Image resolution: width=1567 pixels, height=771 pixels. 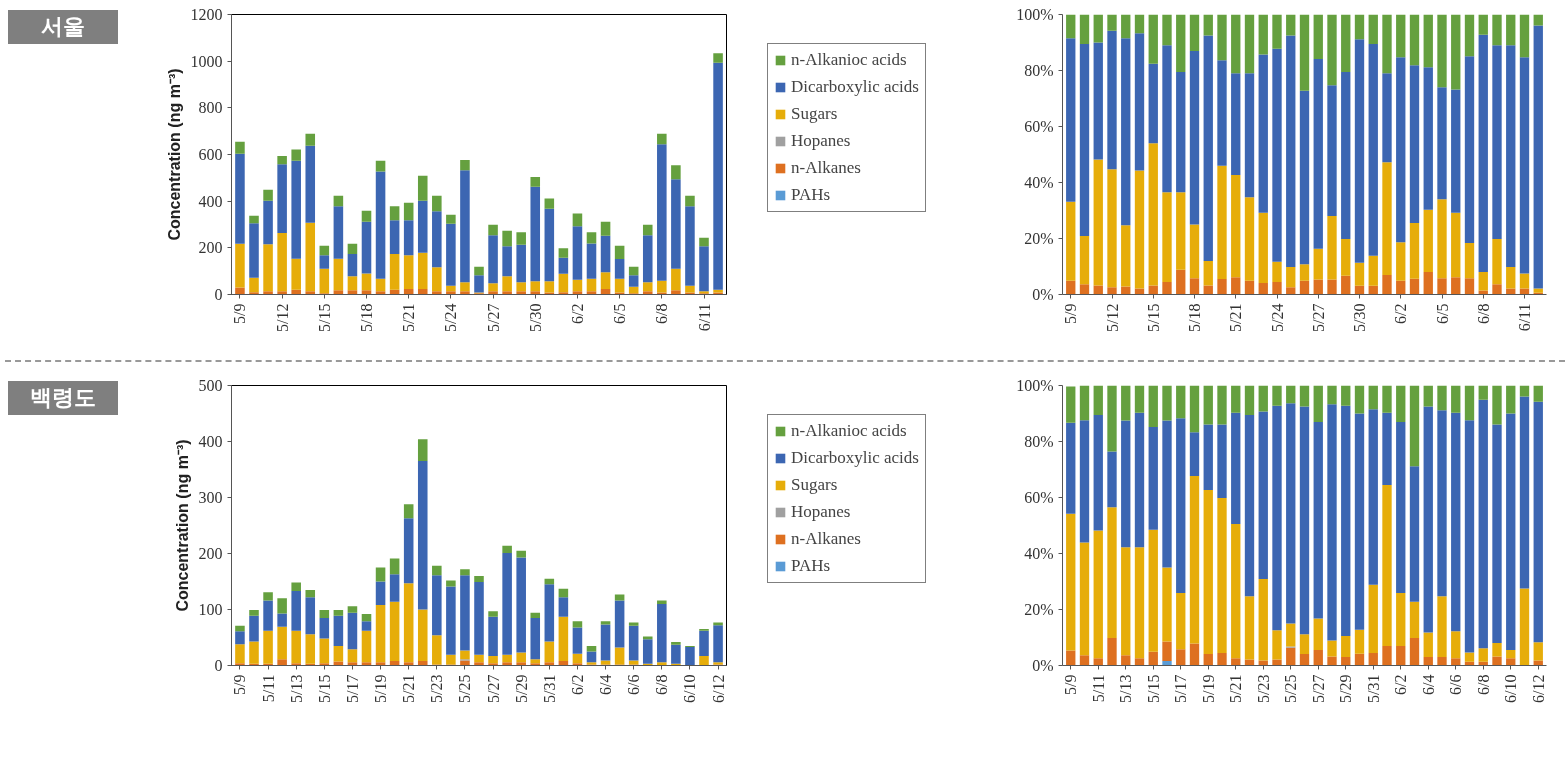 I want to click on chart-title: 서울, so click(x=63, y=27).